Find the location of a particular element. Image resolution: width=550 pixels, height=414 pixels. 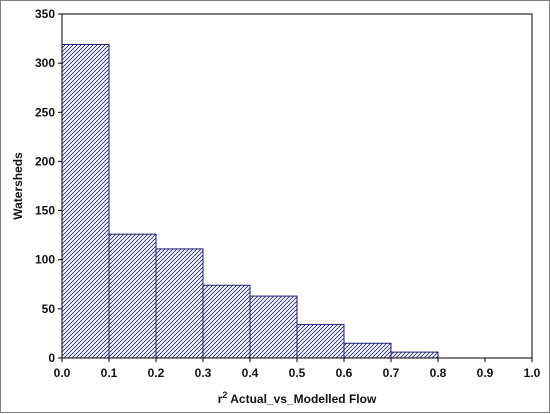

x-tick-label-8: 0.8 is located at coordinates (438, 373).